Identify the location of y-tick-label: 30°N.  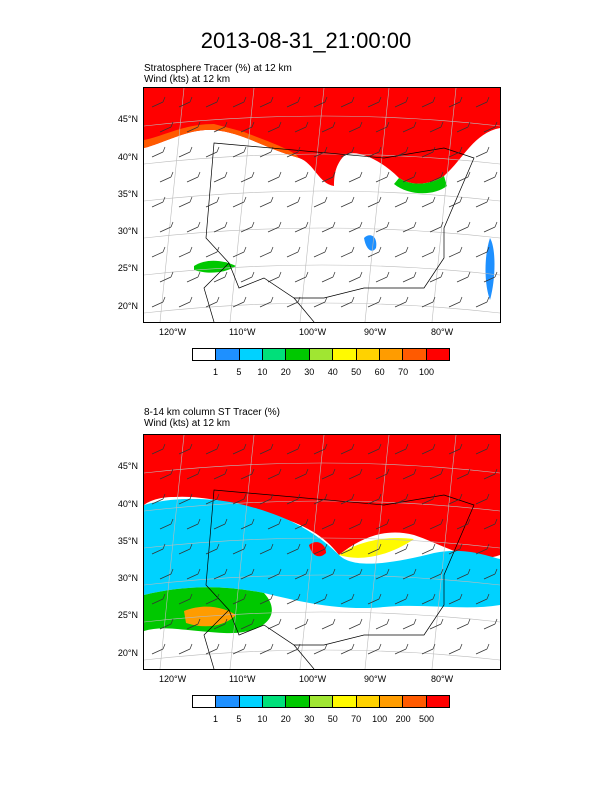
(127, 231).